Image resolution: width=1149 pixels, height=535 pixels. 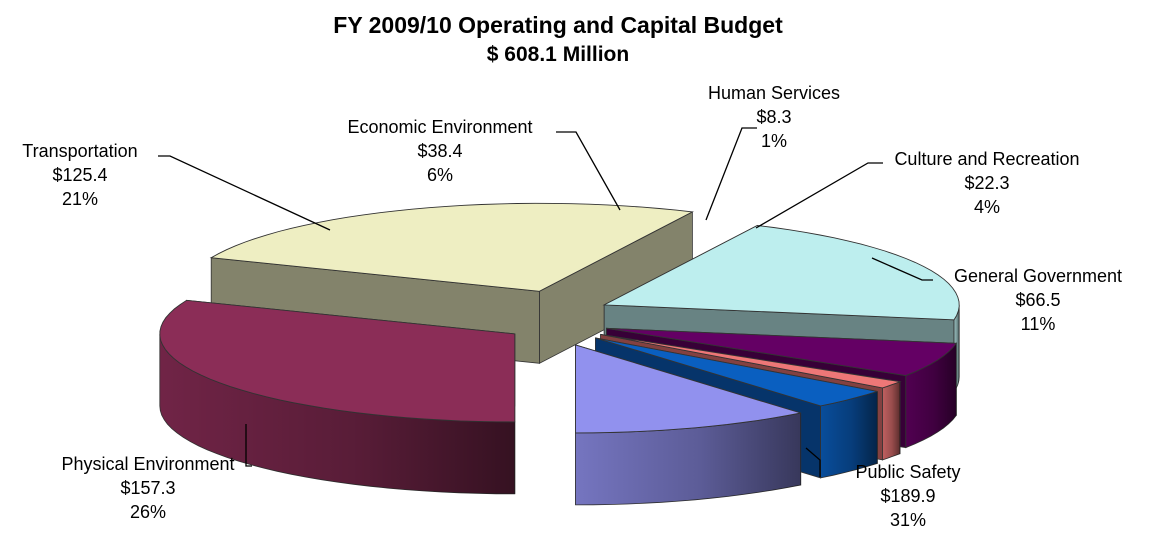 I want to click on slice-general-government, so click(x=688, y=389).